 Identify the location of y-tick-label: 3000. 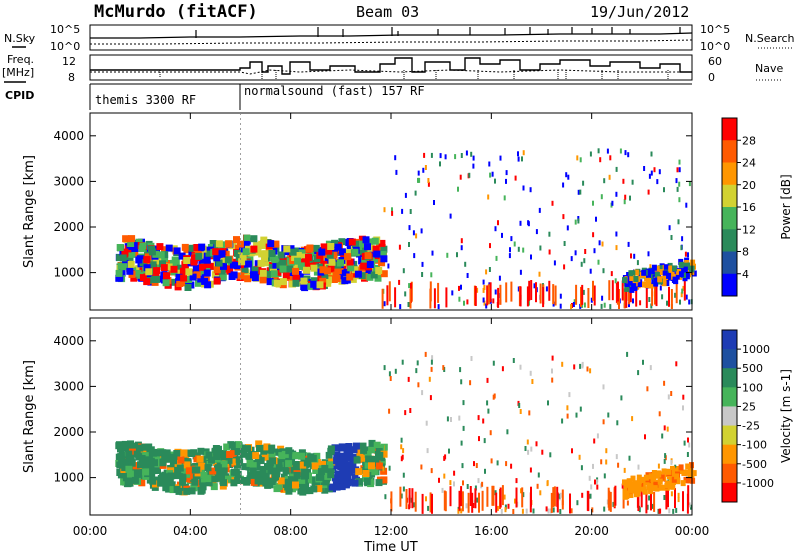
(68, 181).